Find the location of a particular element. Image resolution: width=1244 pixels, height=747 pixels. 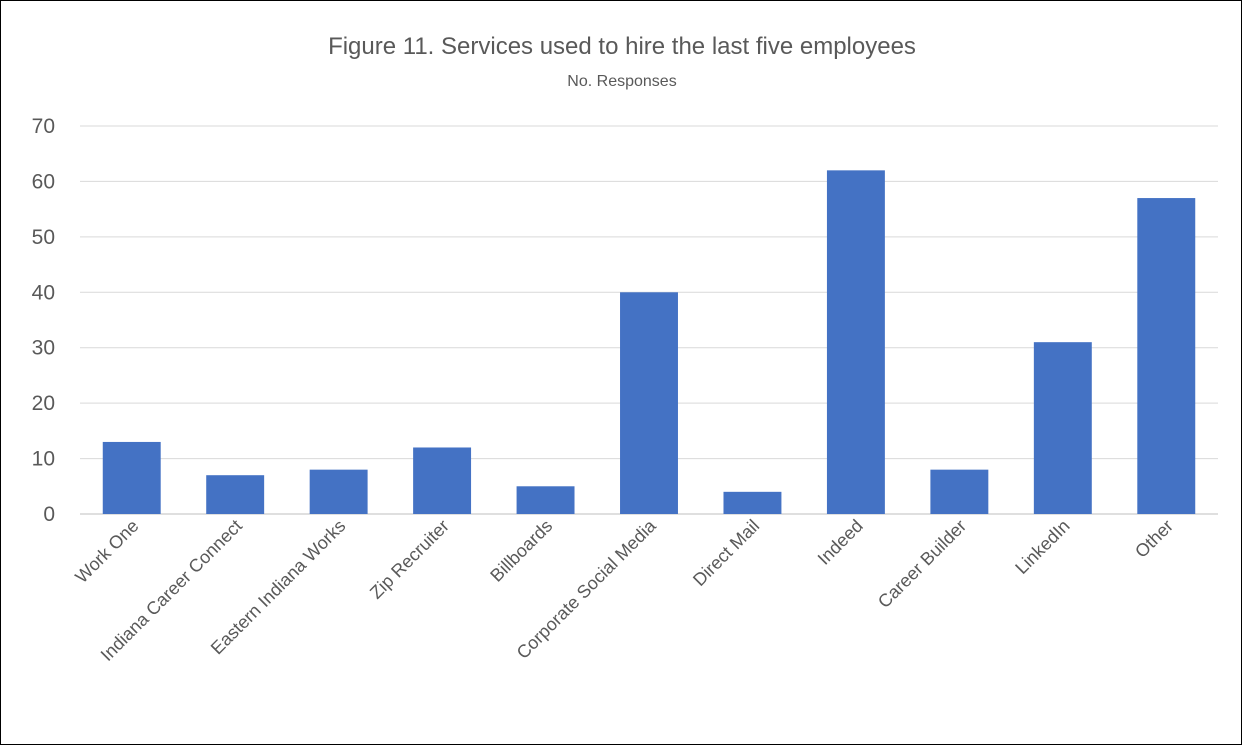

y-axis-ticks: 0 10 20 30 40 50 60 70 is located at coordinates (43, 320).